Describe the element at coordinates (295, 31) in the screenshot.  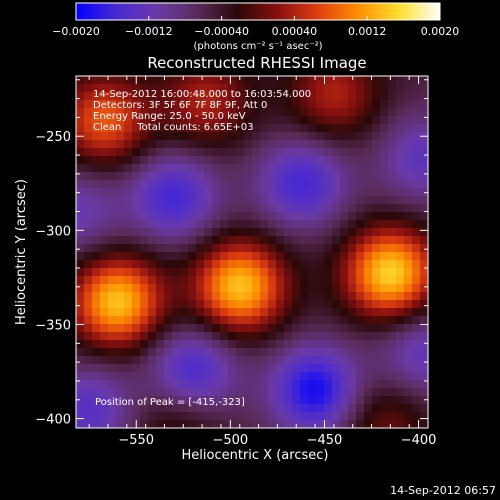
I see `colorbar-tick-label: 0.00040` at that location.